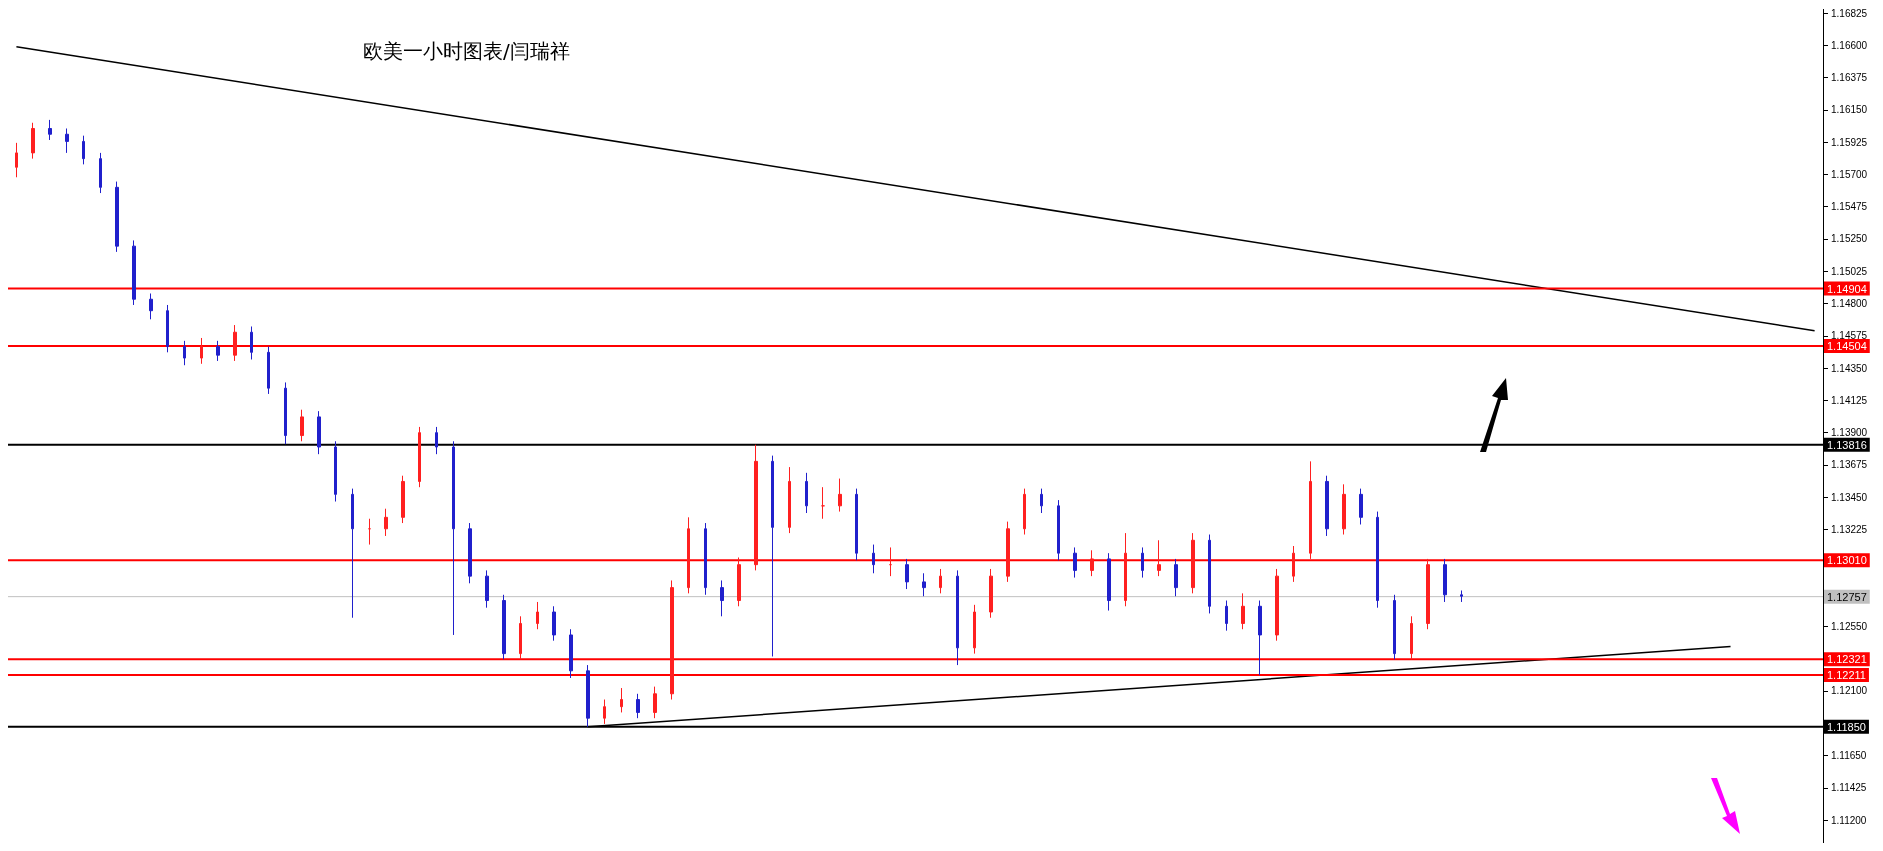 Image resolution: width=1883 pixels, height=851 pixels. What do you see at coordinates (1849, 626) in the screenshot?
I see `y-tick-label: 1.12550` at bounding box center [1849, 626].